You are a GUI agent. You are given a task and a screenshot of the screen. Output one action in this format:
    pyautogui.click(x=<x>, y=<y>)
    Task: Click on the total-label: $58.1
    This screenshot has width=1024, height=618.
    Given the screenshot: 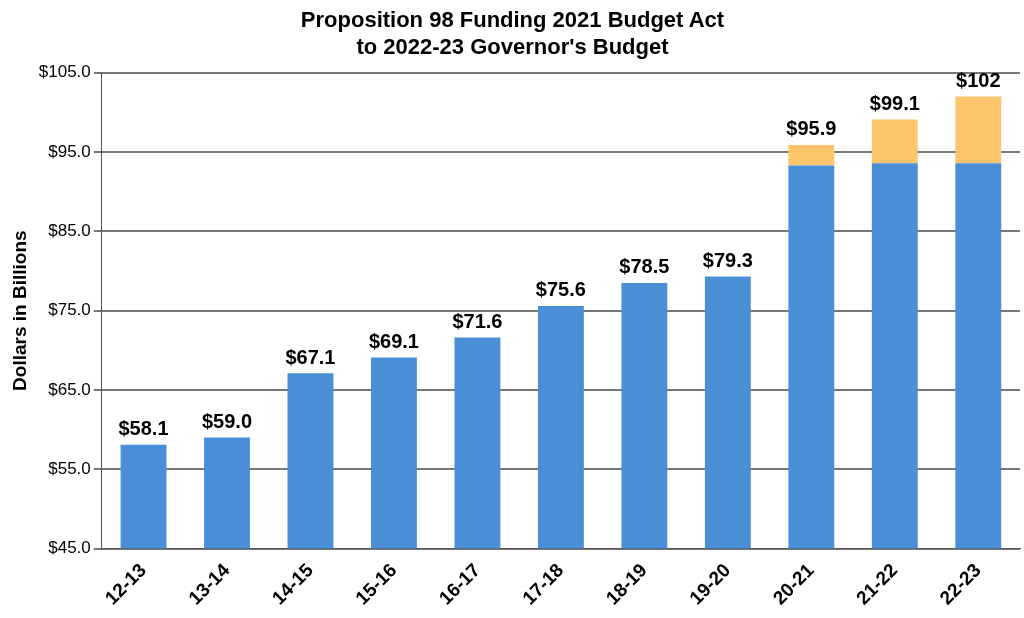 What is the action you would take?
    pyautogui.click(x=143, y=428)
    